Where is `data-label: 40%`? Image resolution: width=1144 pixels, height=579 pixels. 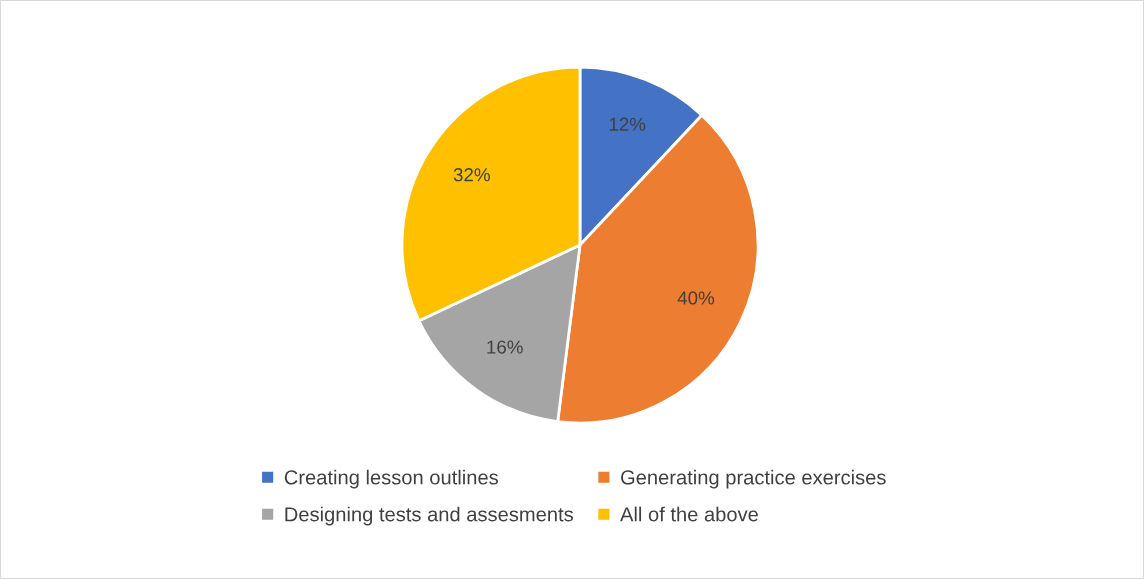
data-label: 40% is located at coordinates (696, 298).